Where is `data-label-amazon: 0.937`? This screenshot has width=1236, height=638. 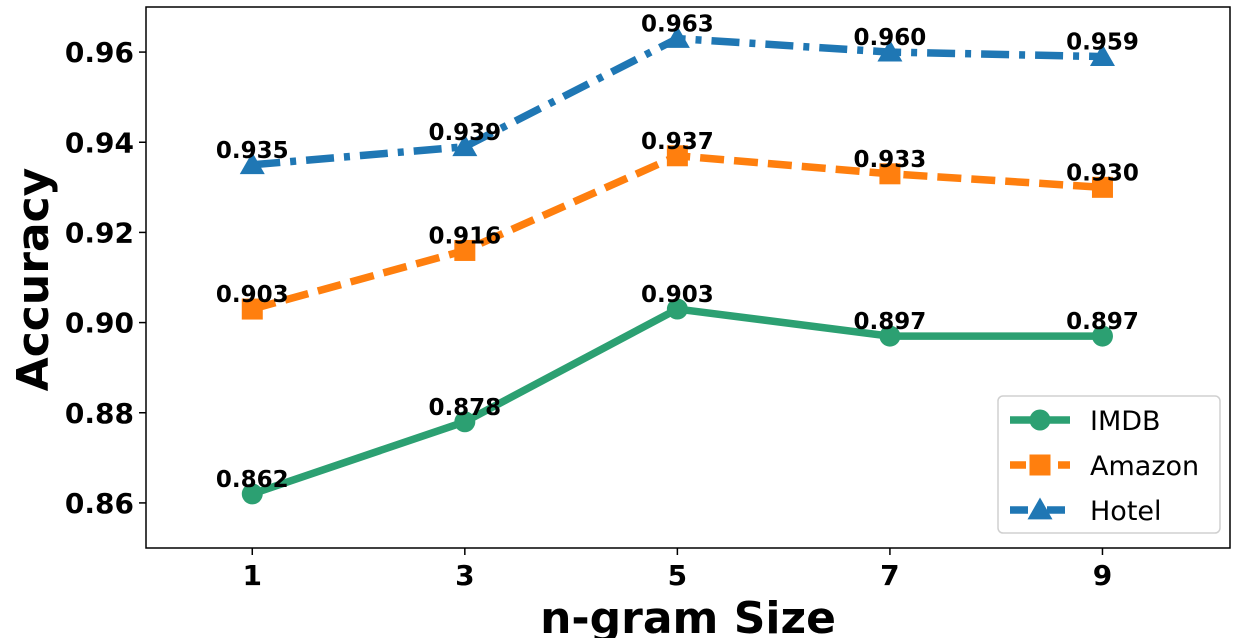
data-label-amazon: 0.937 is located at coordinates (677, 142).